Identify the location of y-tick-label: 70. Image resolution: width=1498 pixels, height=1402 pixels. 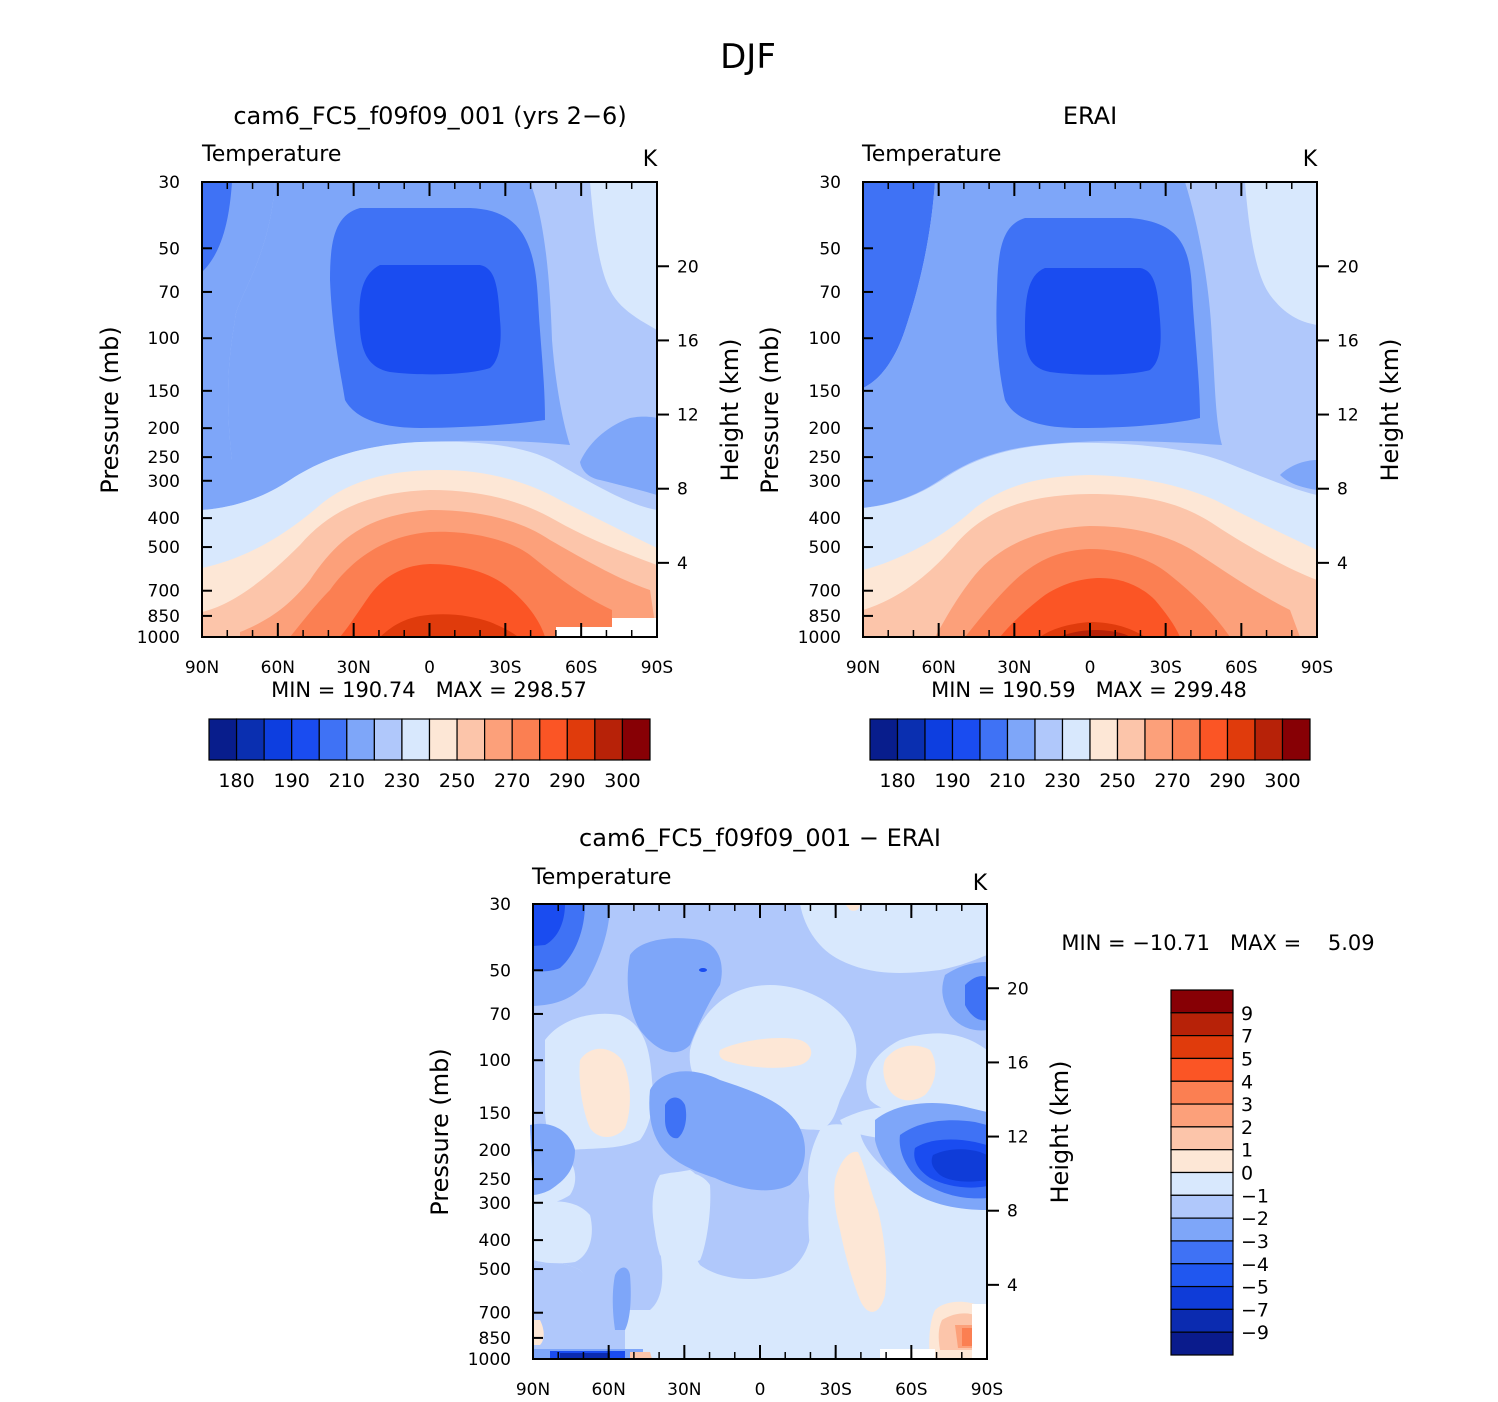
(830, 293).